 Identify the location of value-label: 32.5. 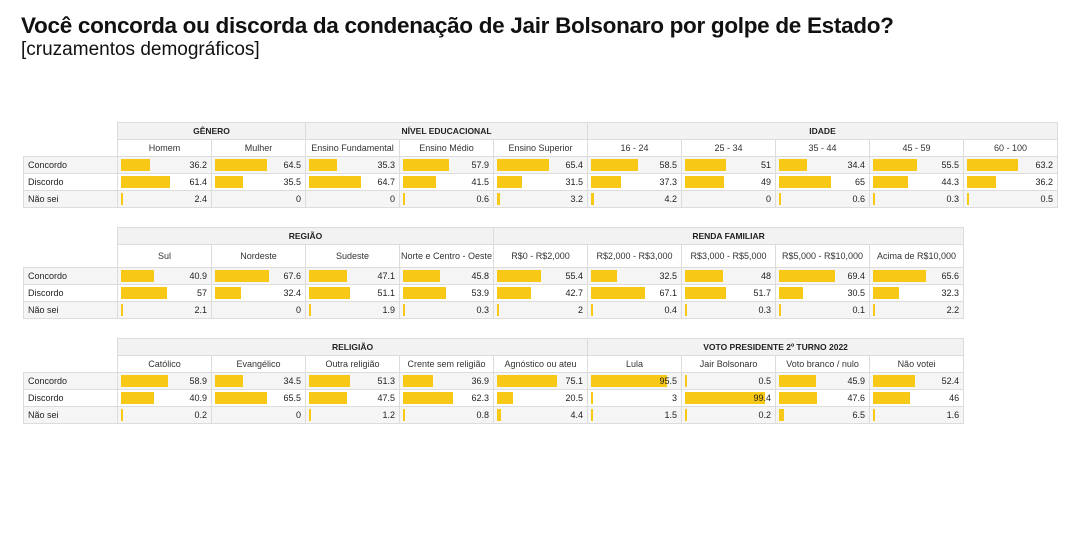
(668, 276).